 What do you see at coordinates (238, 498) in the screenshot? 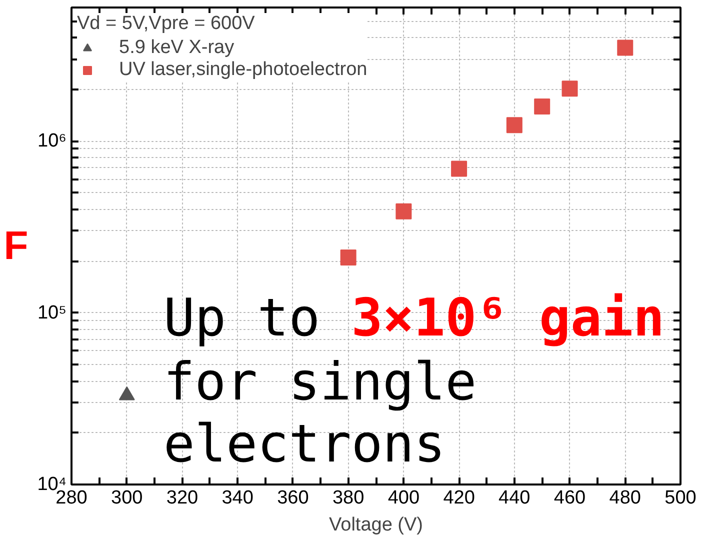
I see `x-tick-label: 340` at bounding box center [238, 498].